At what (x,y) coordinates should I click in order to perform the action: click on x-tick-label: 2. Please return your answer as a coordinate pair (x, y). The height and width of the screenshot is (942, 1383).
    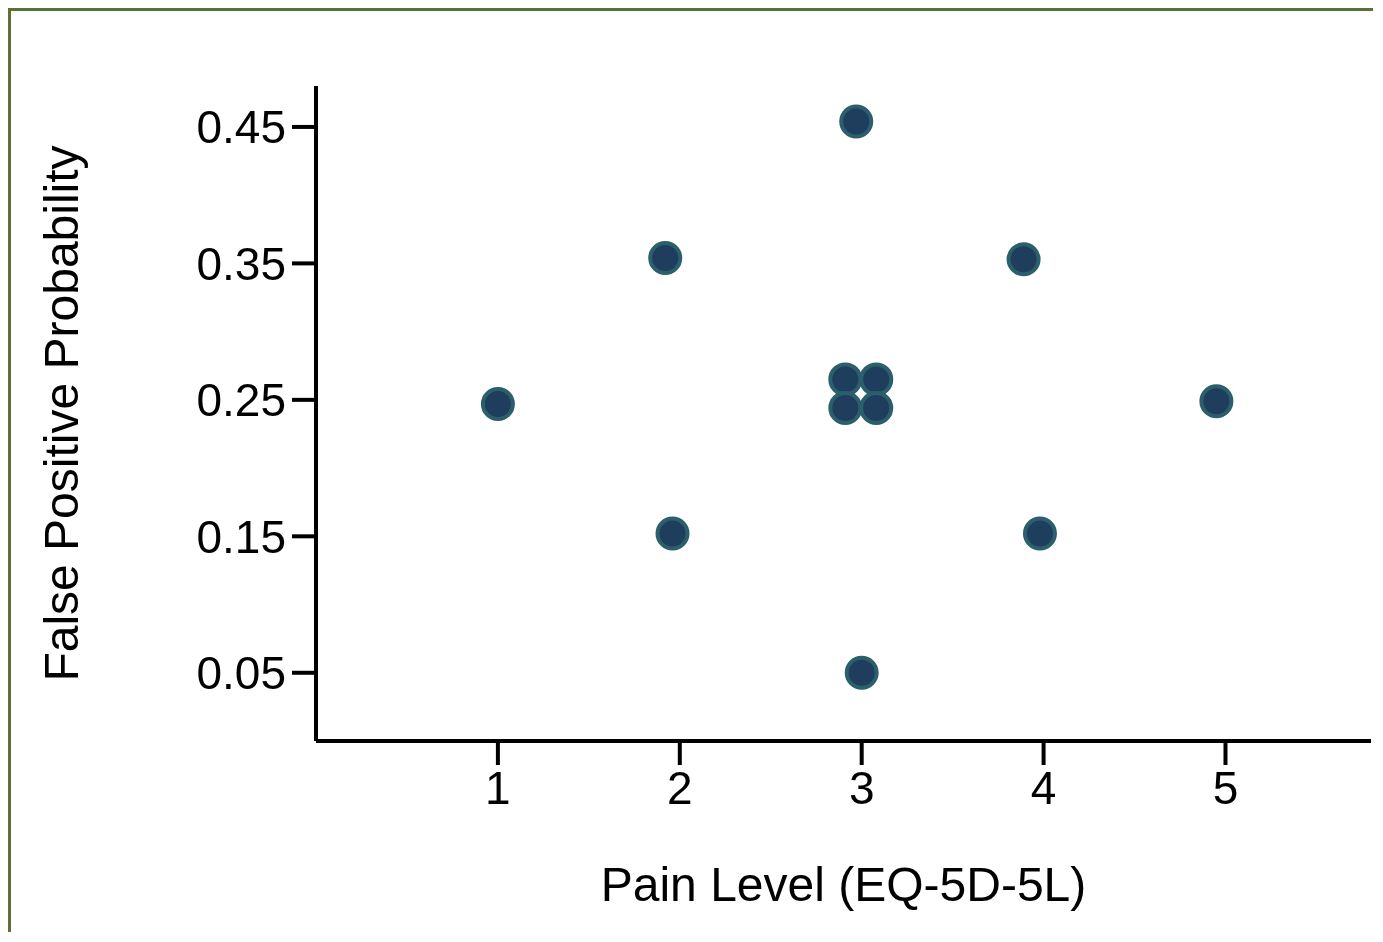
    Looking at the image, I should click on (680, 787).